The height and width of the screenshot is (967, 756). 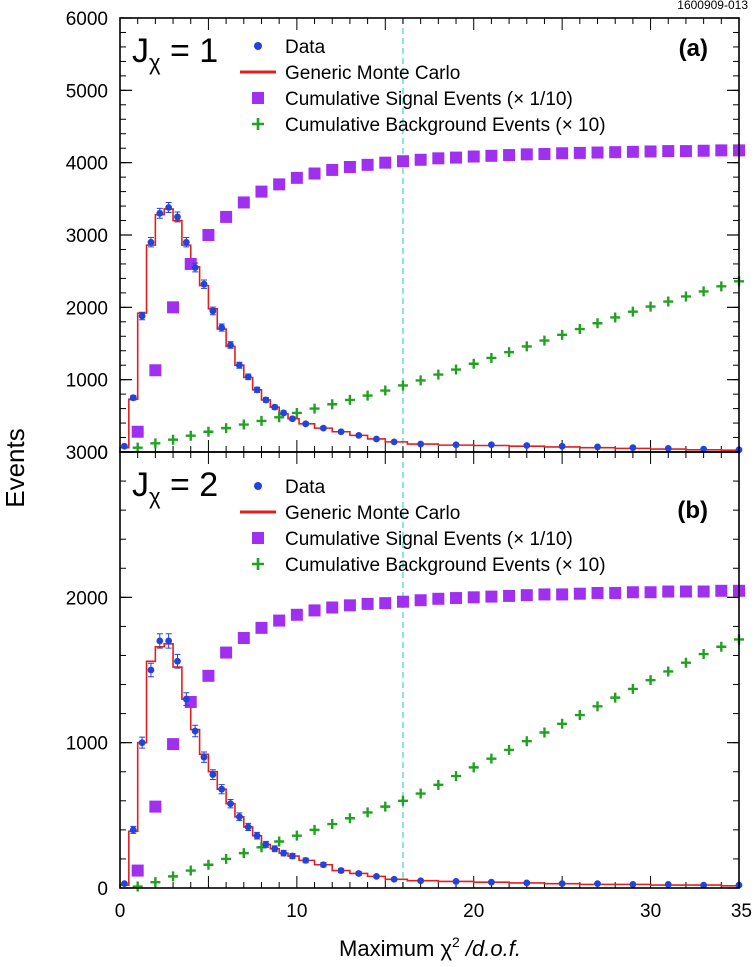 I want to click on y-tick-label: 0, so click(x=102, y=889).